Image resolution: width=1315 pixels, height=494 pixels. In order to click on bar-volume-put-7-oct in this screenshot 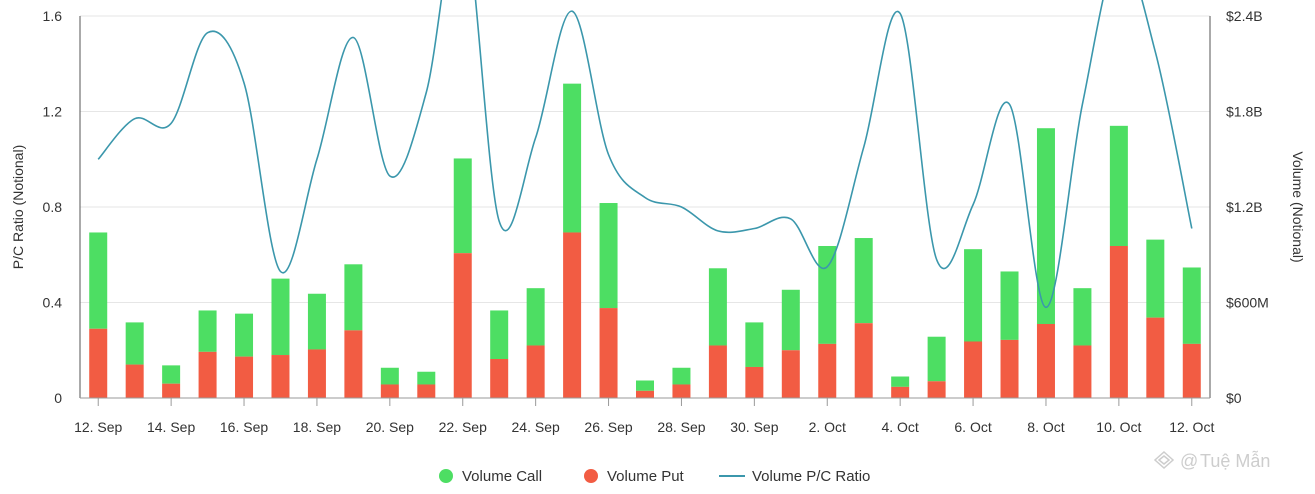, I will do `click(1009, 368)`.